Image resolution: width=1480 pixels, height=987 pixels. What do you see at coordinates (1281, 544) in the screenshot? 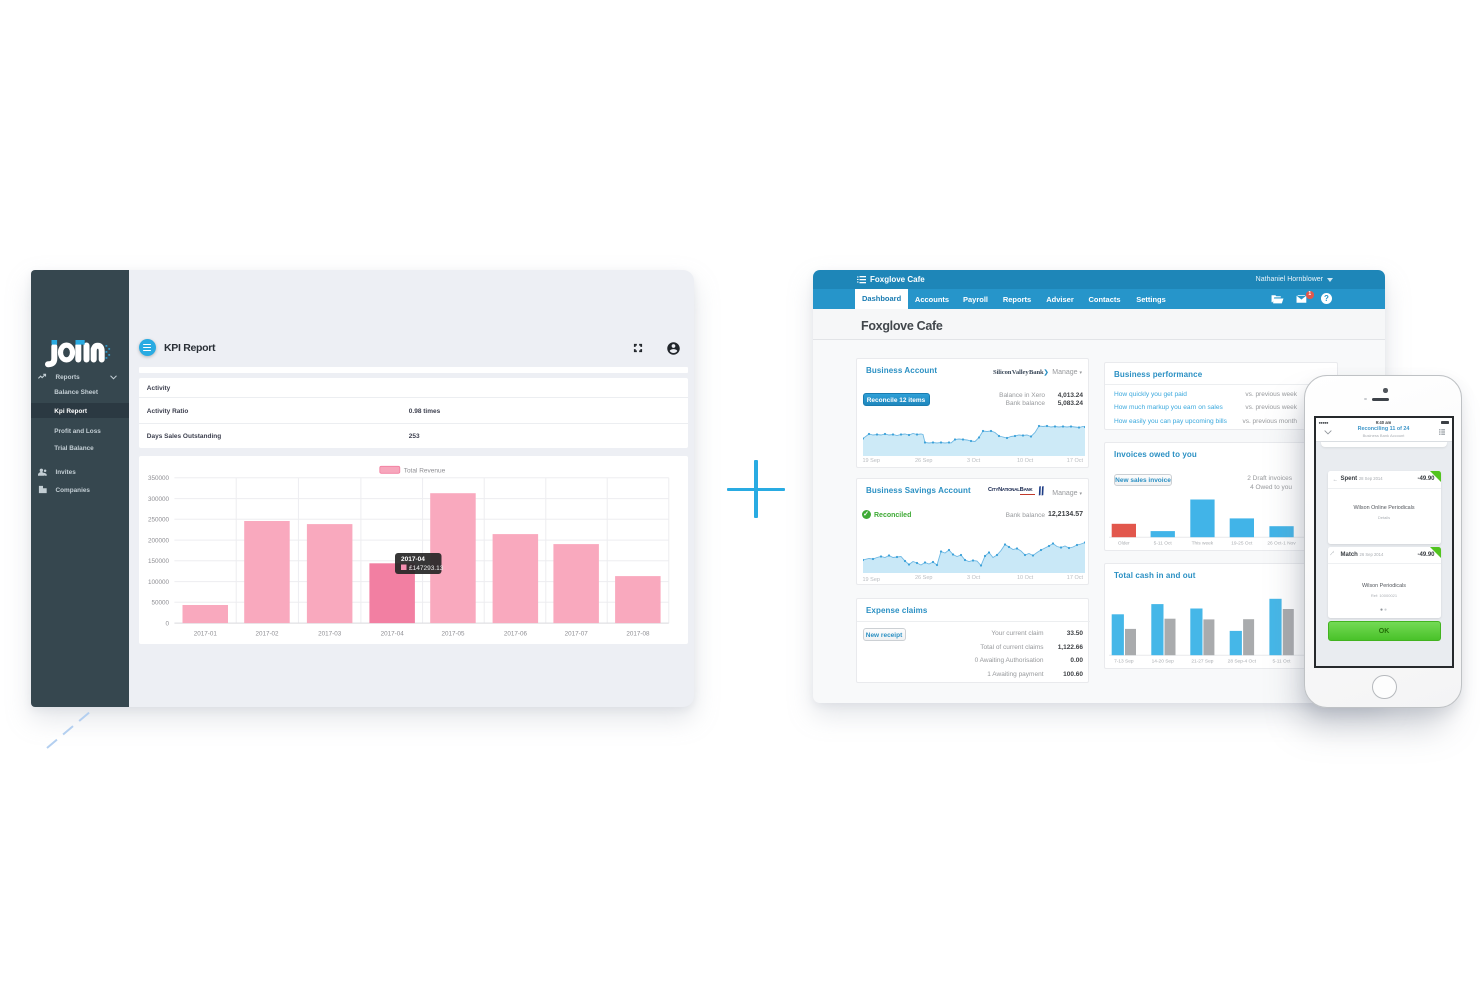
I see `svg-text: 26 Oct-1 Nov` at bounding box center [1281, 544].